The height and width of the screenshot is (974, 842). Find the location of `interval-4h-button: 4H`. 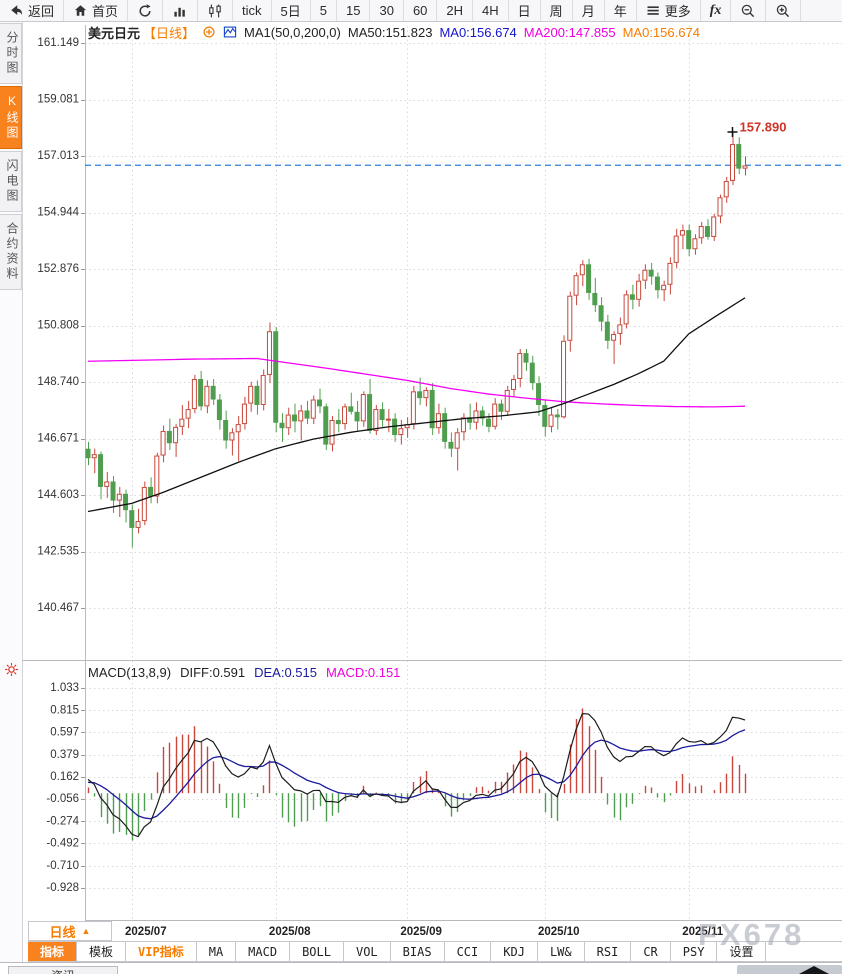

interval-4h-button: 4H is located at coordinates (491, 10).